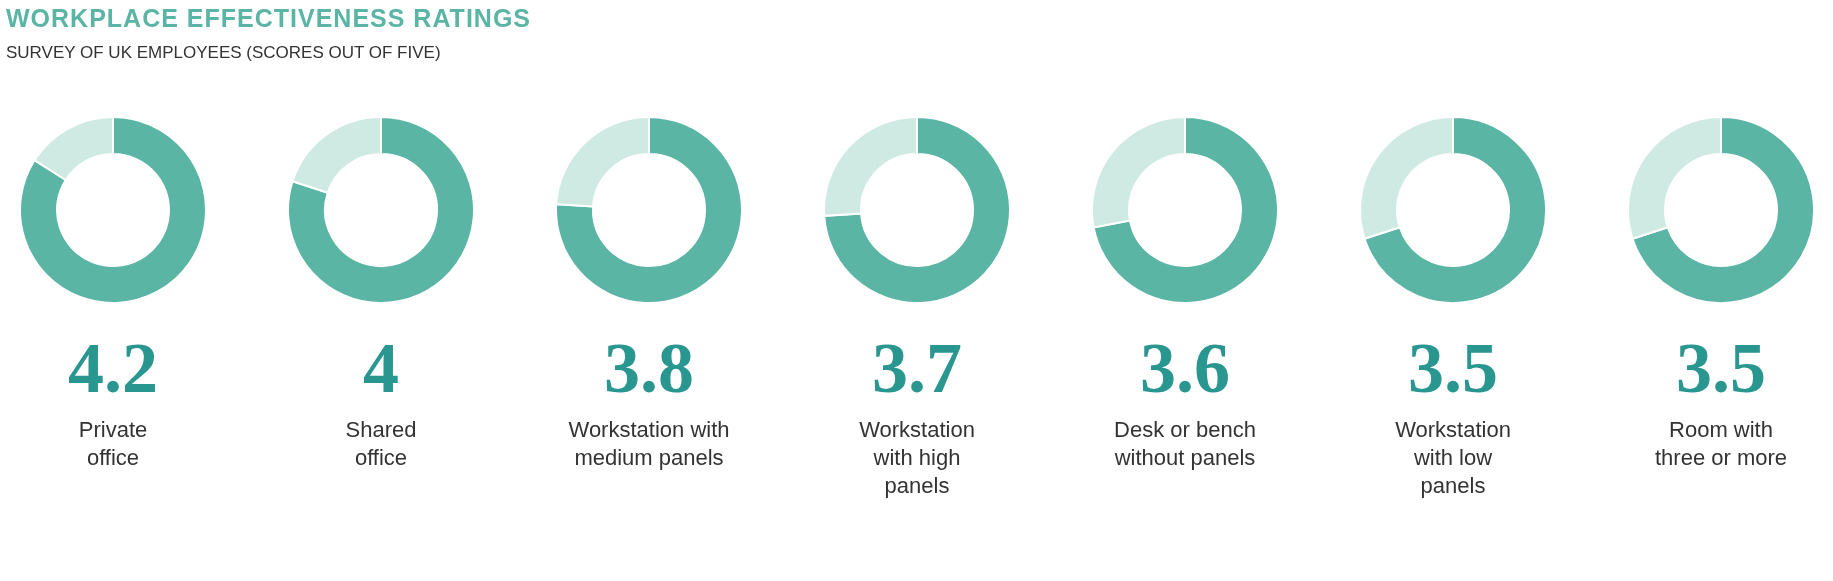  I want to click on text: Workstation with medium panels, so click(649, 443).